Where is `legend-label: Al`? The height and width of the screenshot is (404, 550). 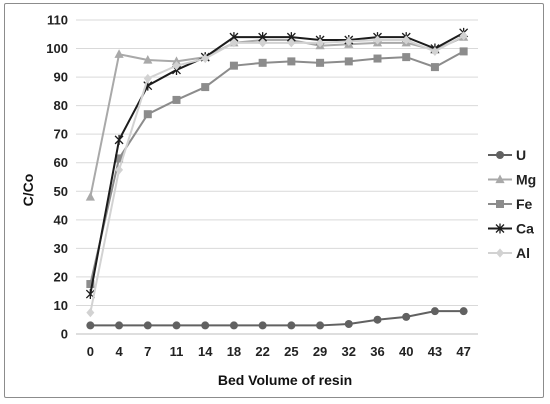
legend-label: Al is located at coordinates (523, 253).